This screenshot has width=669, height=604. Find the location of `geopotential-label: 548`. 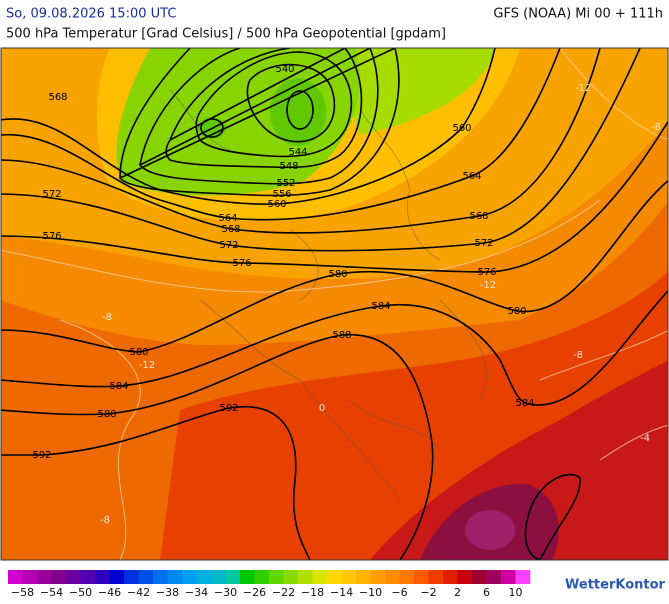

geopotential-label: 548 is located at coordinates (288, 166).